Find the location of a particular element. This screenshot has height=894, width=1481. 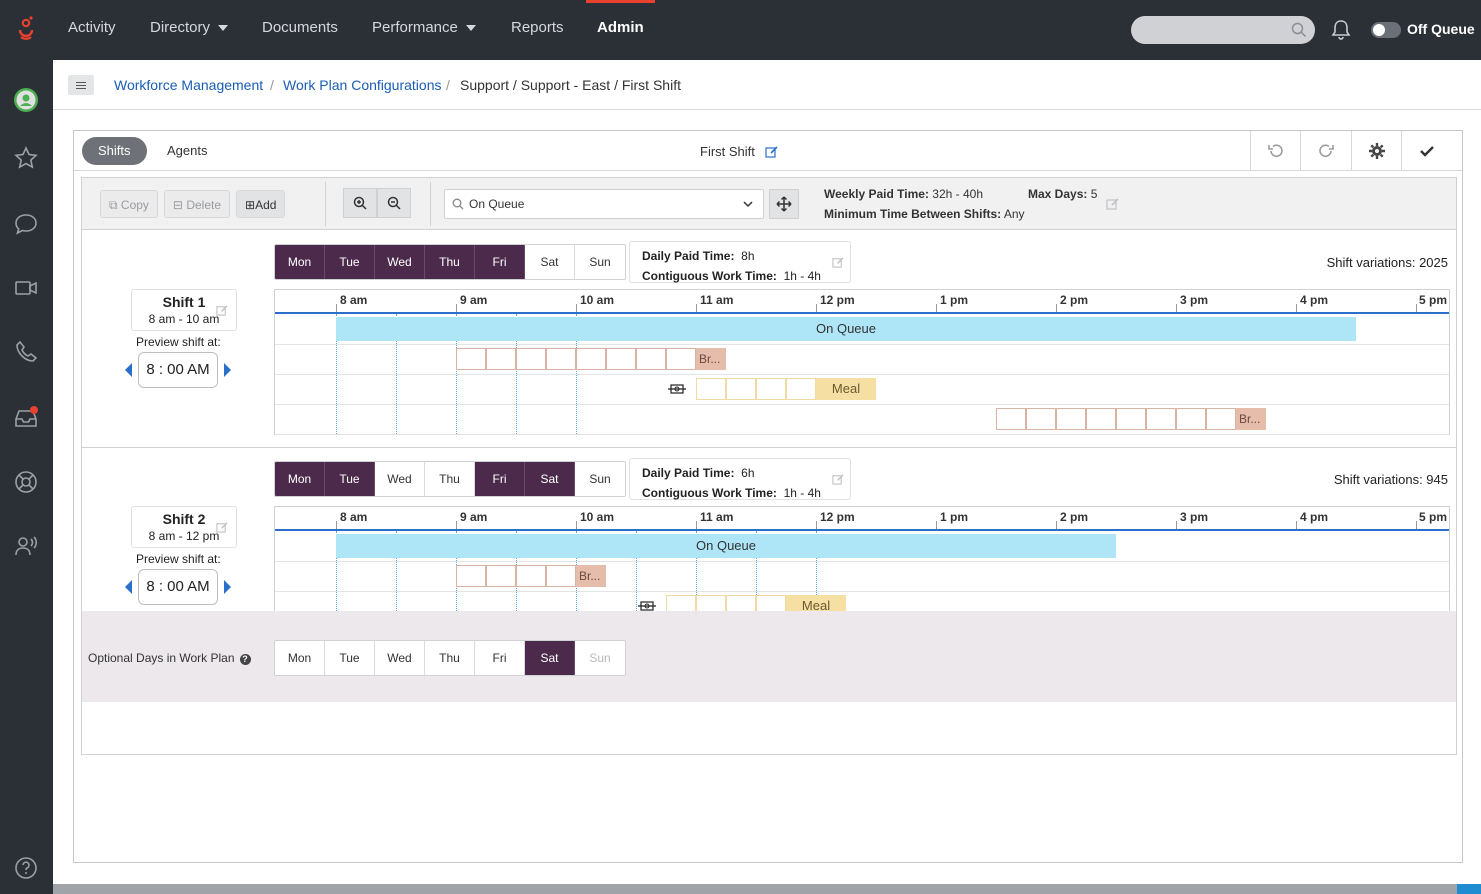

search-input is located at coordinates (1223, 30).